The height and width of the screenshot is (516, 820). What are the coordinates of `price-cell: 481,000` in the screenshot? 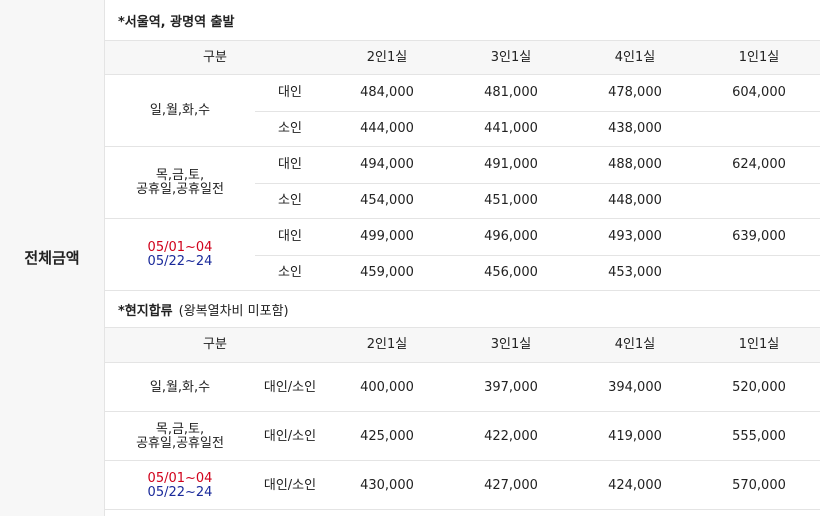 It's located at (511, 92).